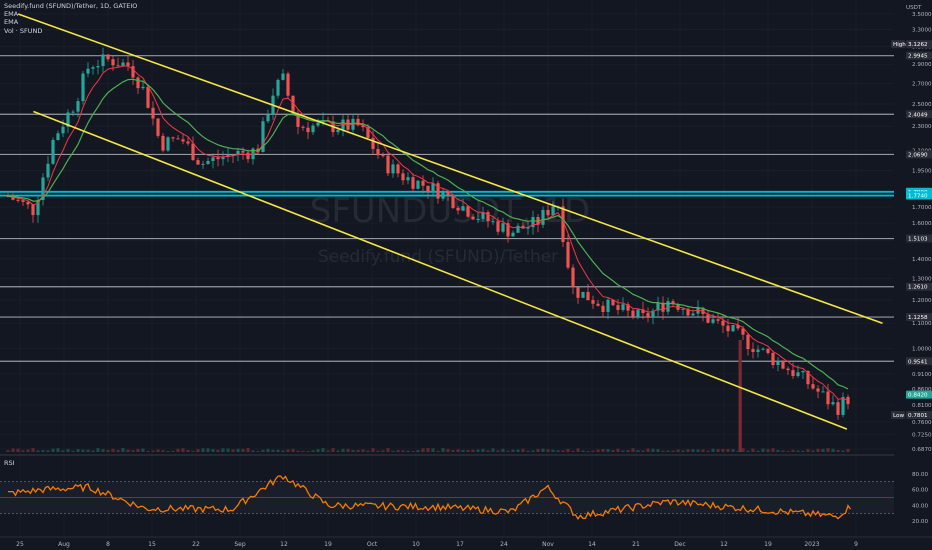 Image resolution: width=932 pixels, height=550 pixels. Describe the element at coordinates (922, 171) in the screenshot. I see `price-tick: 1.9500` at that location.